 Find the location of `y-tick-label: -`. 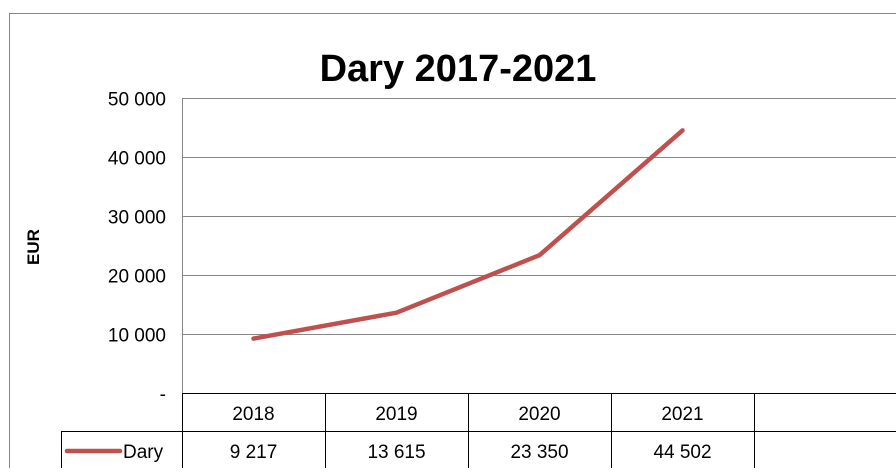

y-tick-label: - is located at coordinates (163, 395).